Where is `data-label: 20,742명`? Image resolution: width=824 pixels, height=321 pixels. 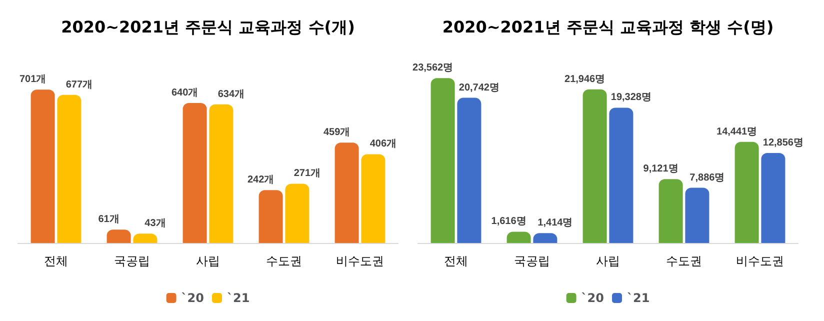
data-label: 20,742명 is located at coordinates (479, 88).